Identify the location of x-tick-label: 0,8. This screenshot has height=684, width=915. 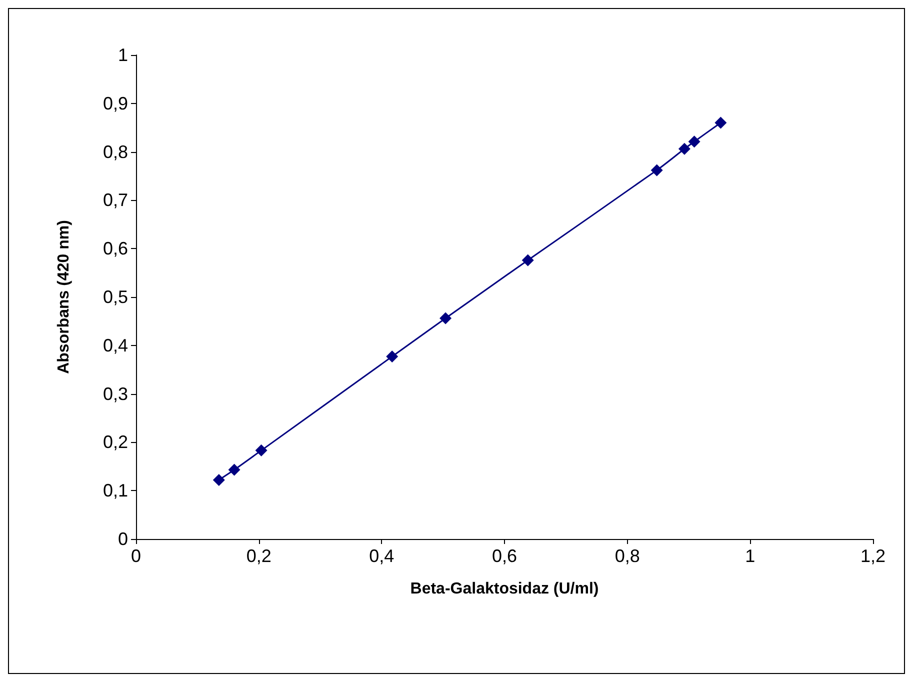
(627, 556).